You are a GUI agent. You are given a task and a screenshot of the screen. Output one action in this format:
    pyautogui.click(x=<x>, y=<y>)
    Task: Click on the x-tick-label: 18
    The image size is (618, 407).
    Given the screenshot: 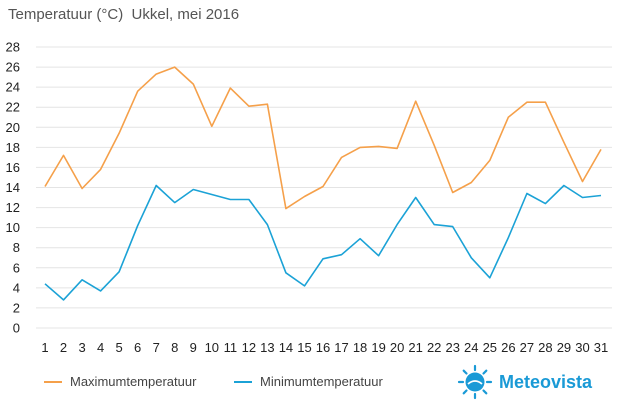 What is the action you would take?
    pyautogui.click(x=360, y=347)
    